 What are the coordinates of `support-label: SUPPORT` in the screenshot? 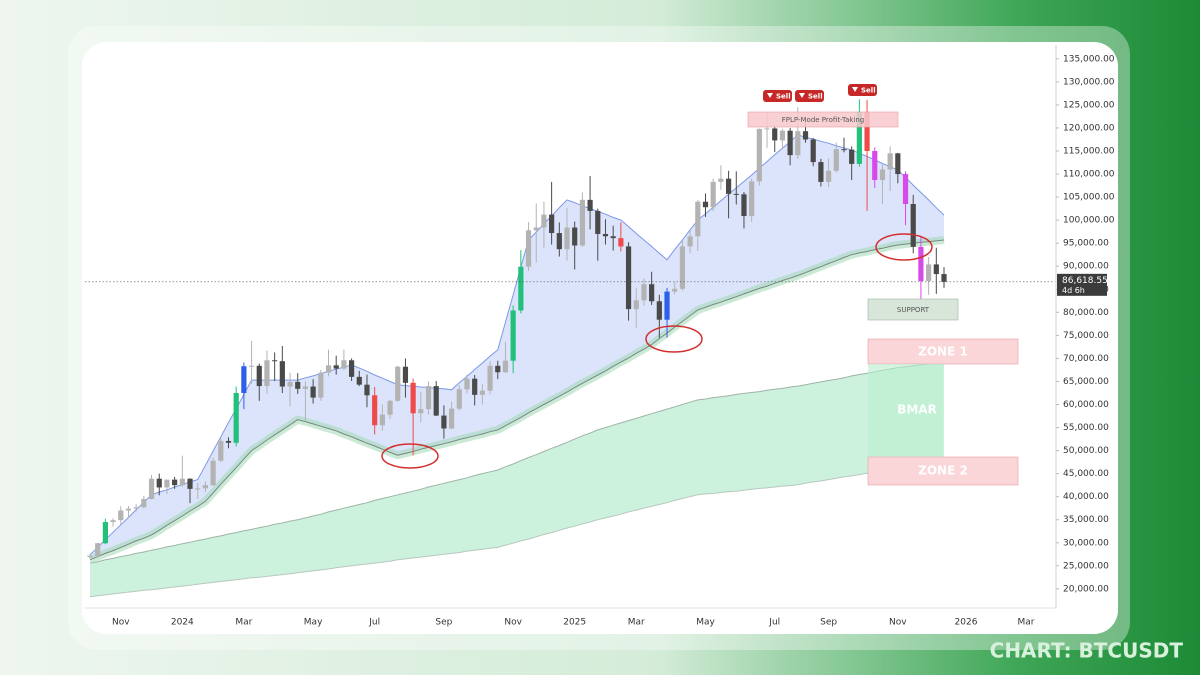 It's located at (913, 310).